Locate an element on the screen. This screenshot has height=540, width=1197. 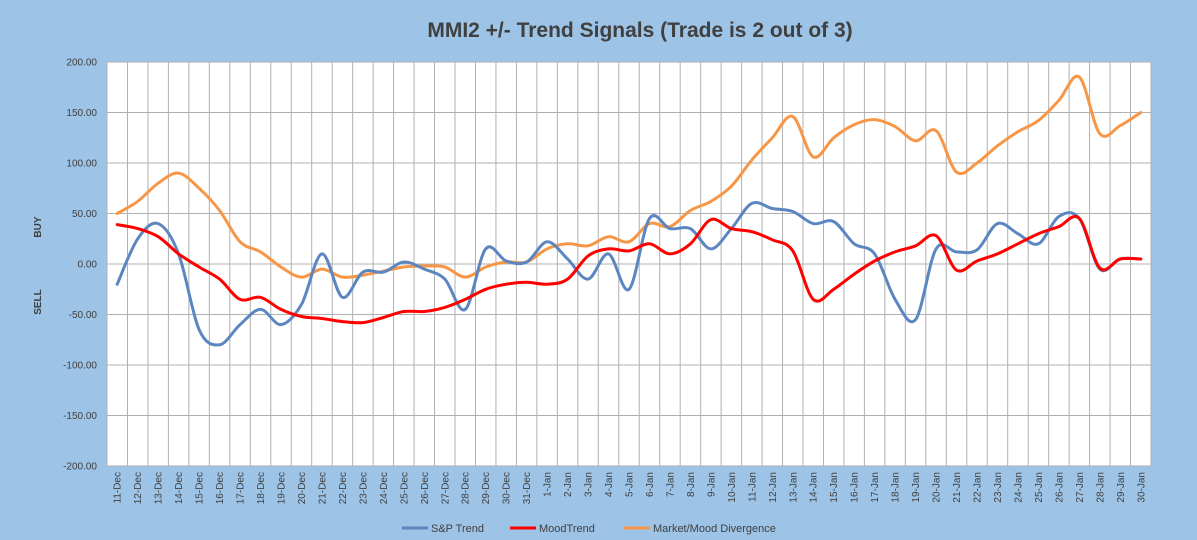
legend-item-moodtrend: MoodTrend is located at coordinates (552, 529).